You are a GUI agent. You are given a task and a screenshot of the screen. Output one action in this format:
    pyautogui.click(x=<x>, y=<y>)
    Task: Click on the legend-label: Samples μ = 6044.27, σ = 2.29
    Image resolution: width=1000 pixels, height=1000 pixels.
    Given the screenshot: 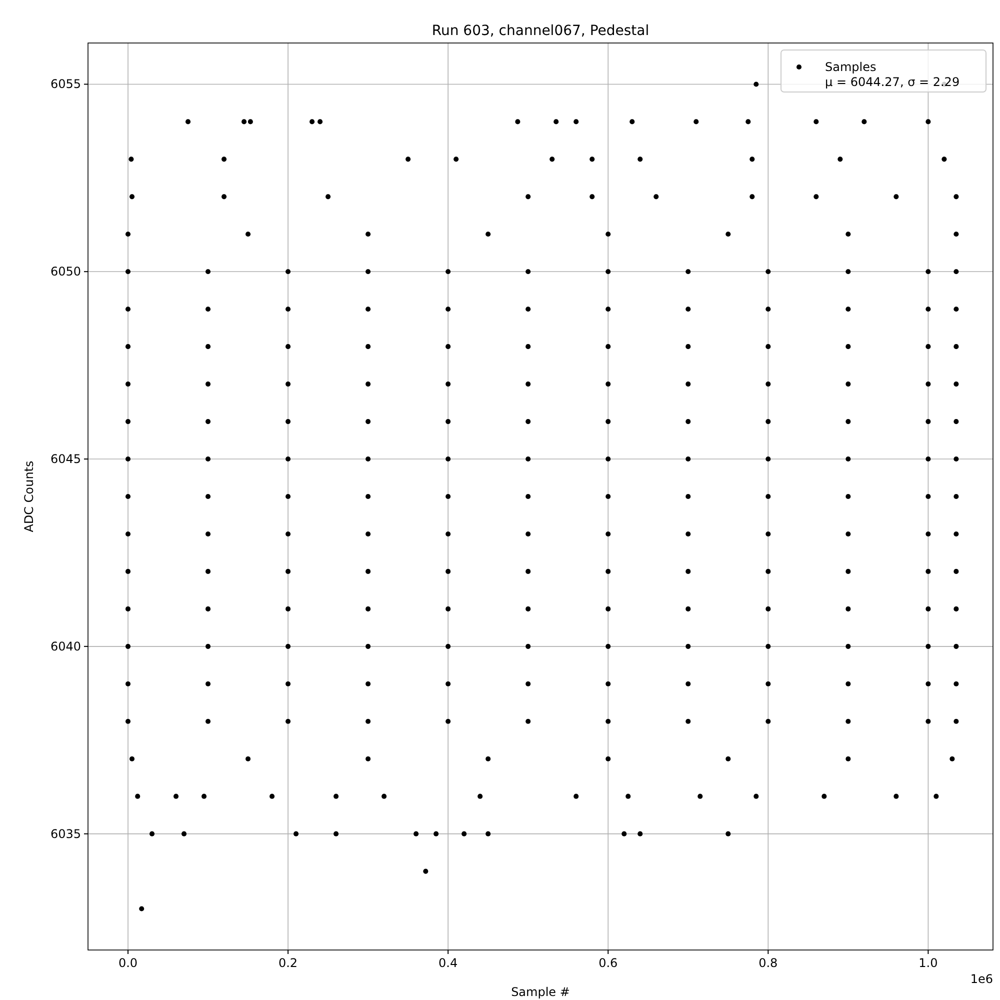 What is the action you would take?
    pyautogui.click(x=892, y=74)
    